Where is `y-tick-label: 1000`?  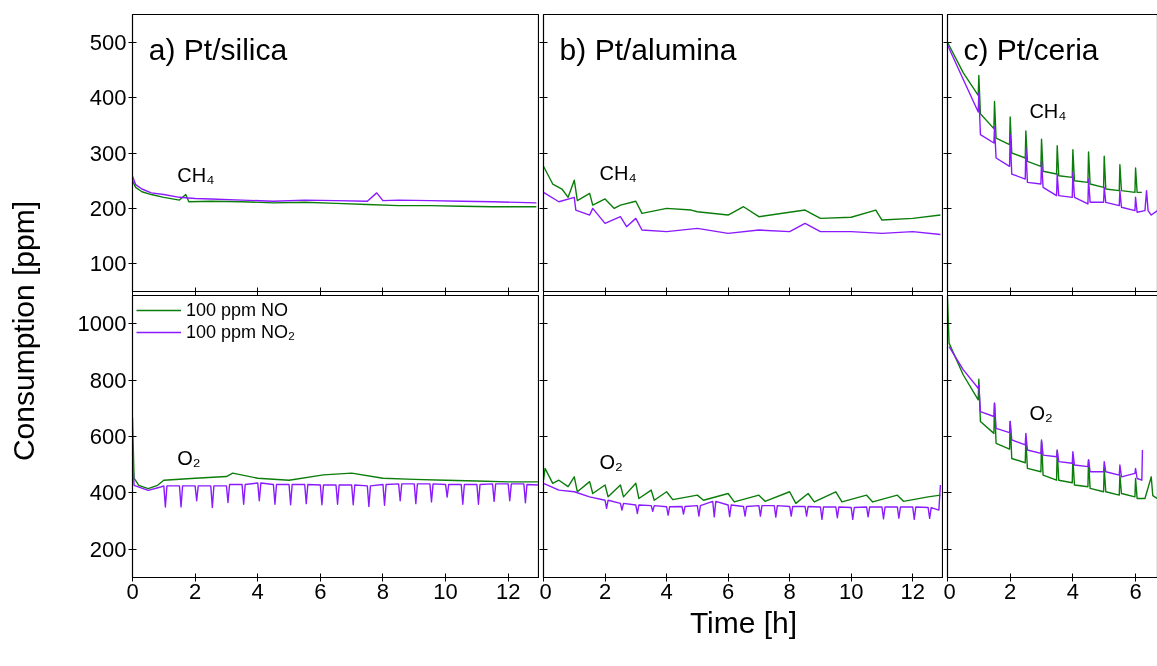 y-tick-label: 1000 is located at coordinates (102, 324).